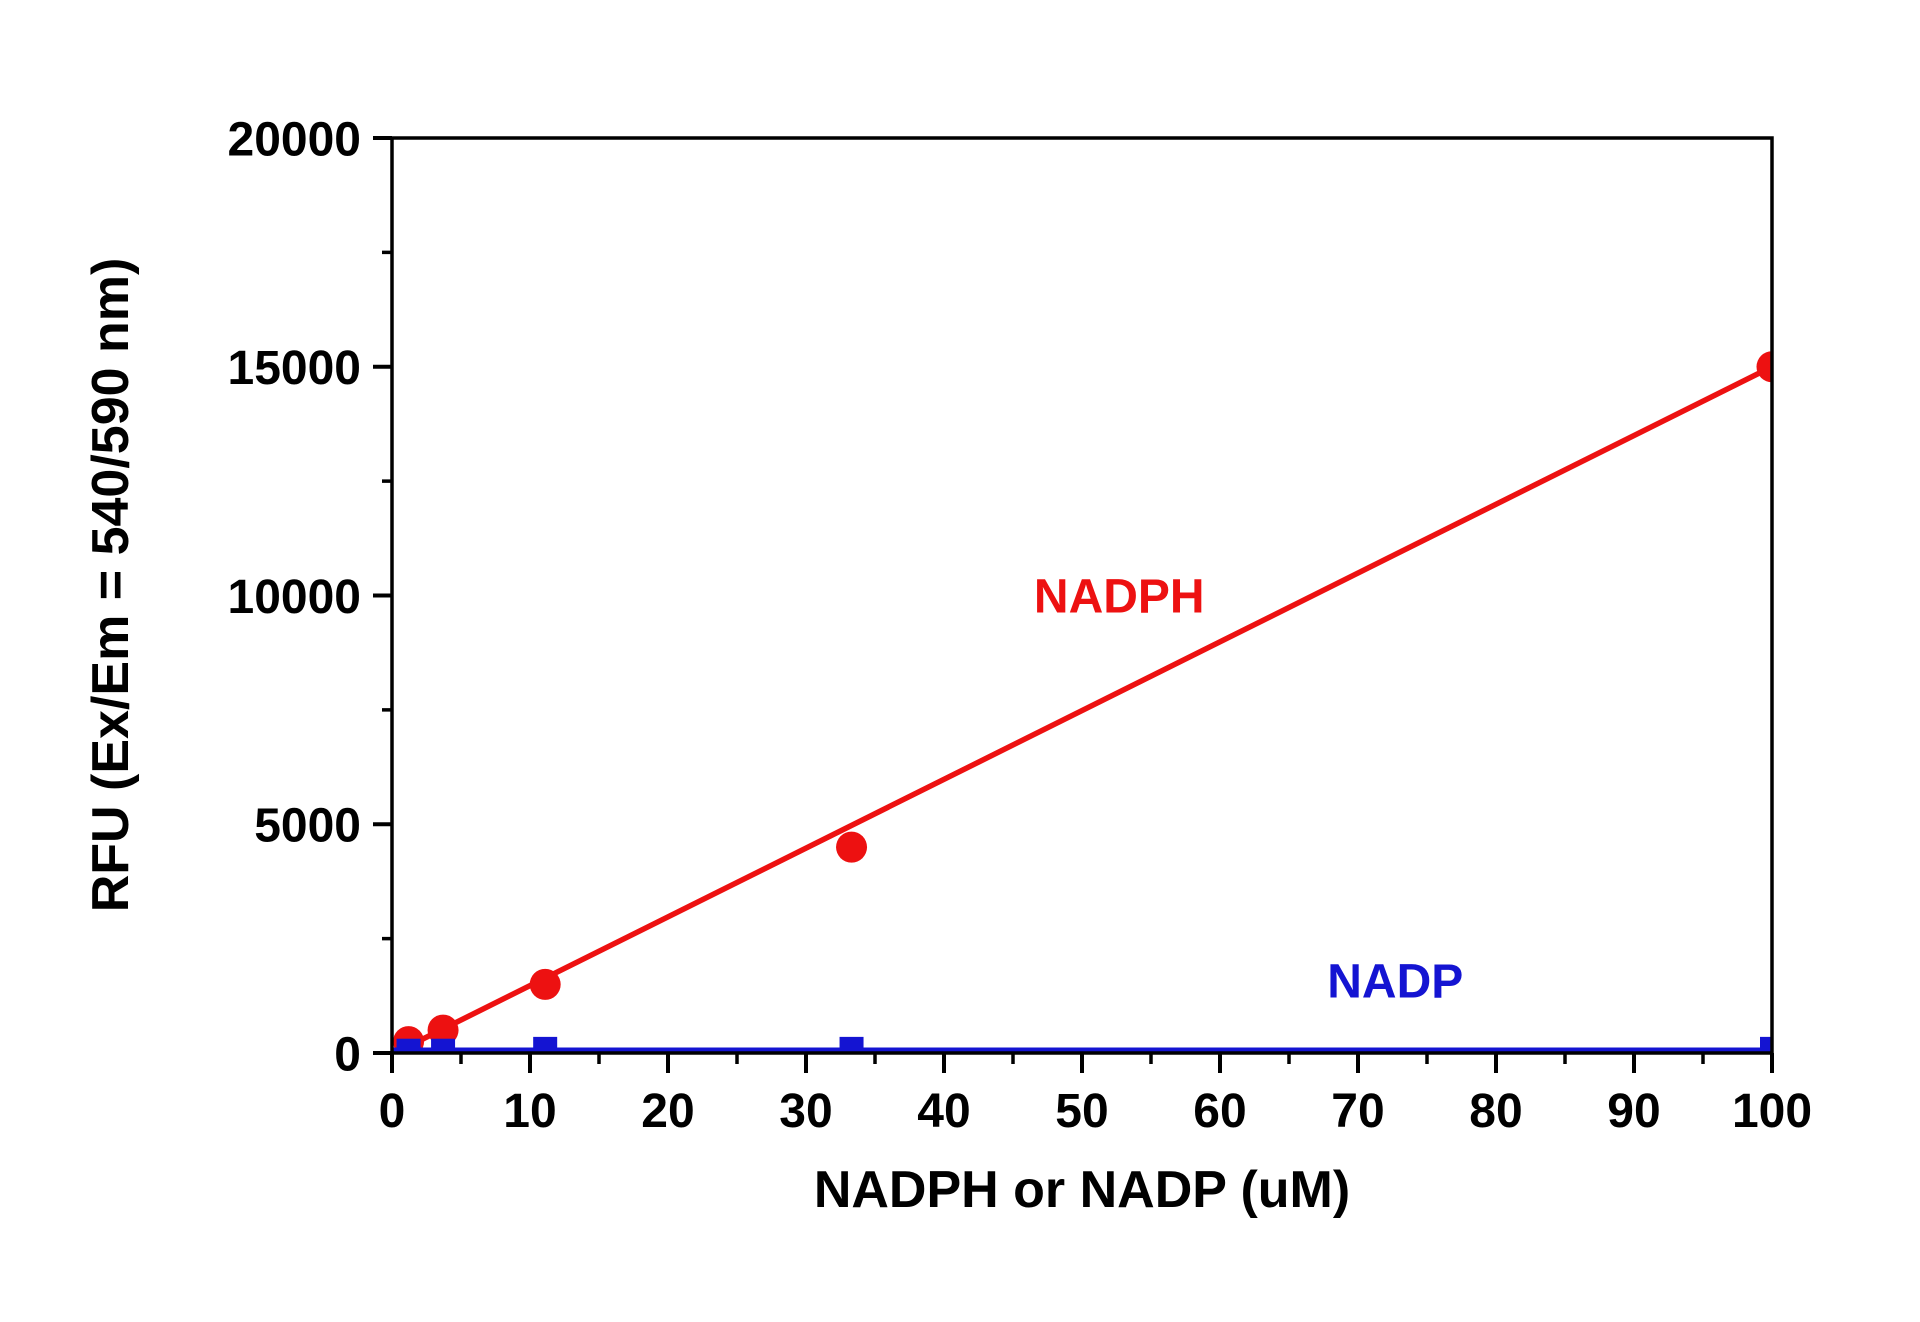 Image resolution: width=1920 pixels, height=1322 pixels. Describe the element at coordinates (111, 585) in the screenshot. I see `y-axis-title: RFU (Ex/Em = 540/590 nm)` at that location.